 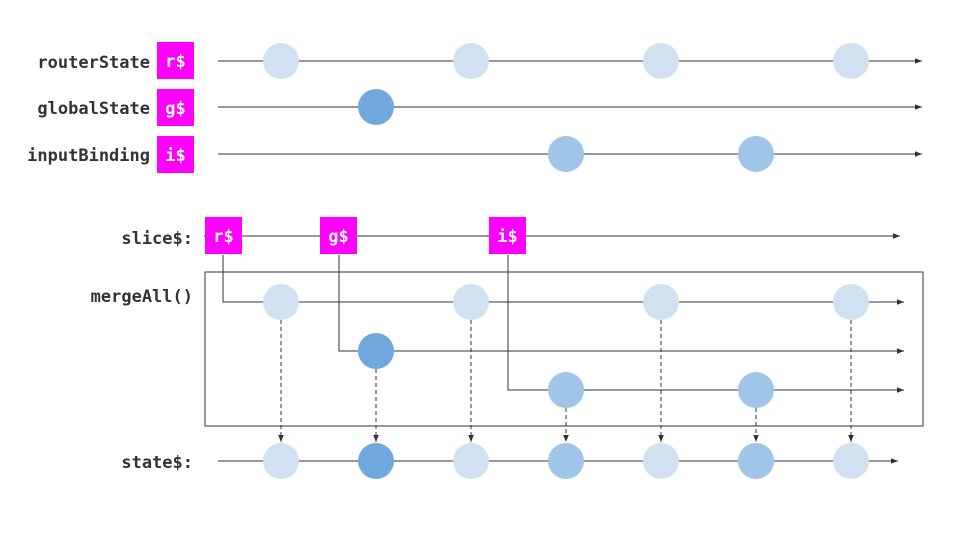 I want to click on router-badge-text: r$, so click(x=175, y=62).